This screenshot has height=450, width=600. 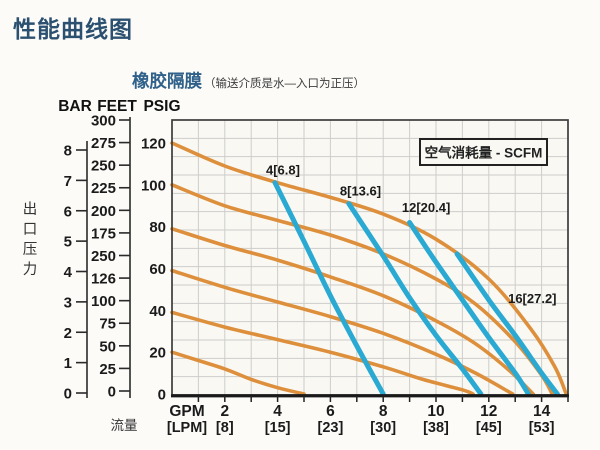 What do you see at coordinates (112, 391) in the screenshot?
I see `feet-tick-label: 0` at bounding box center [112, 391].